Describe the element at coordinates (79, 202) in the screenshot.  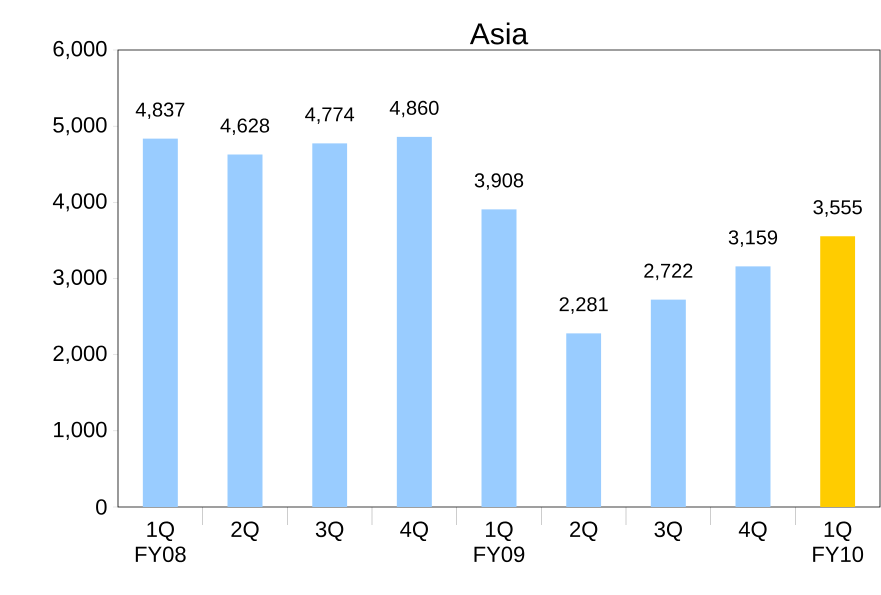
I see `y-tick-label: 4,000` at that location.